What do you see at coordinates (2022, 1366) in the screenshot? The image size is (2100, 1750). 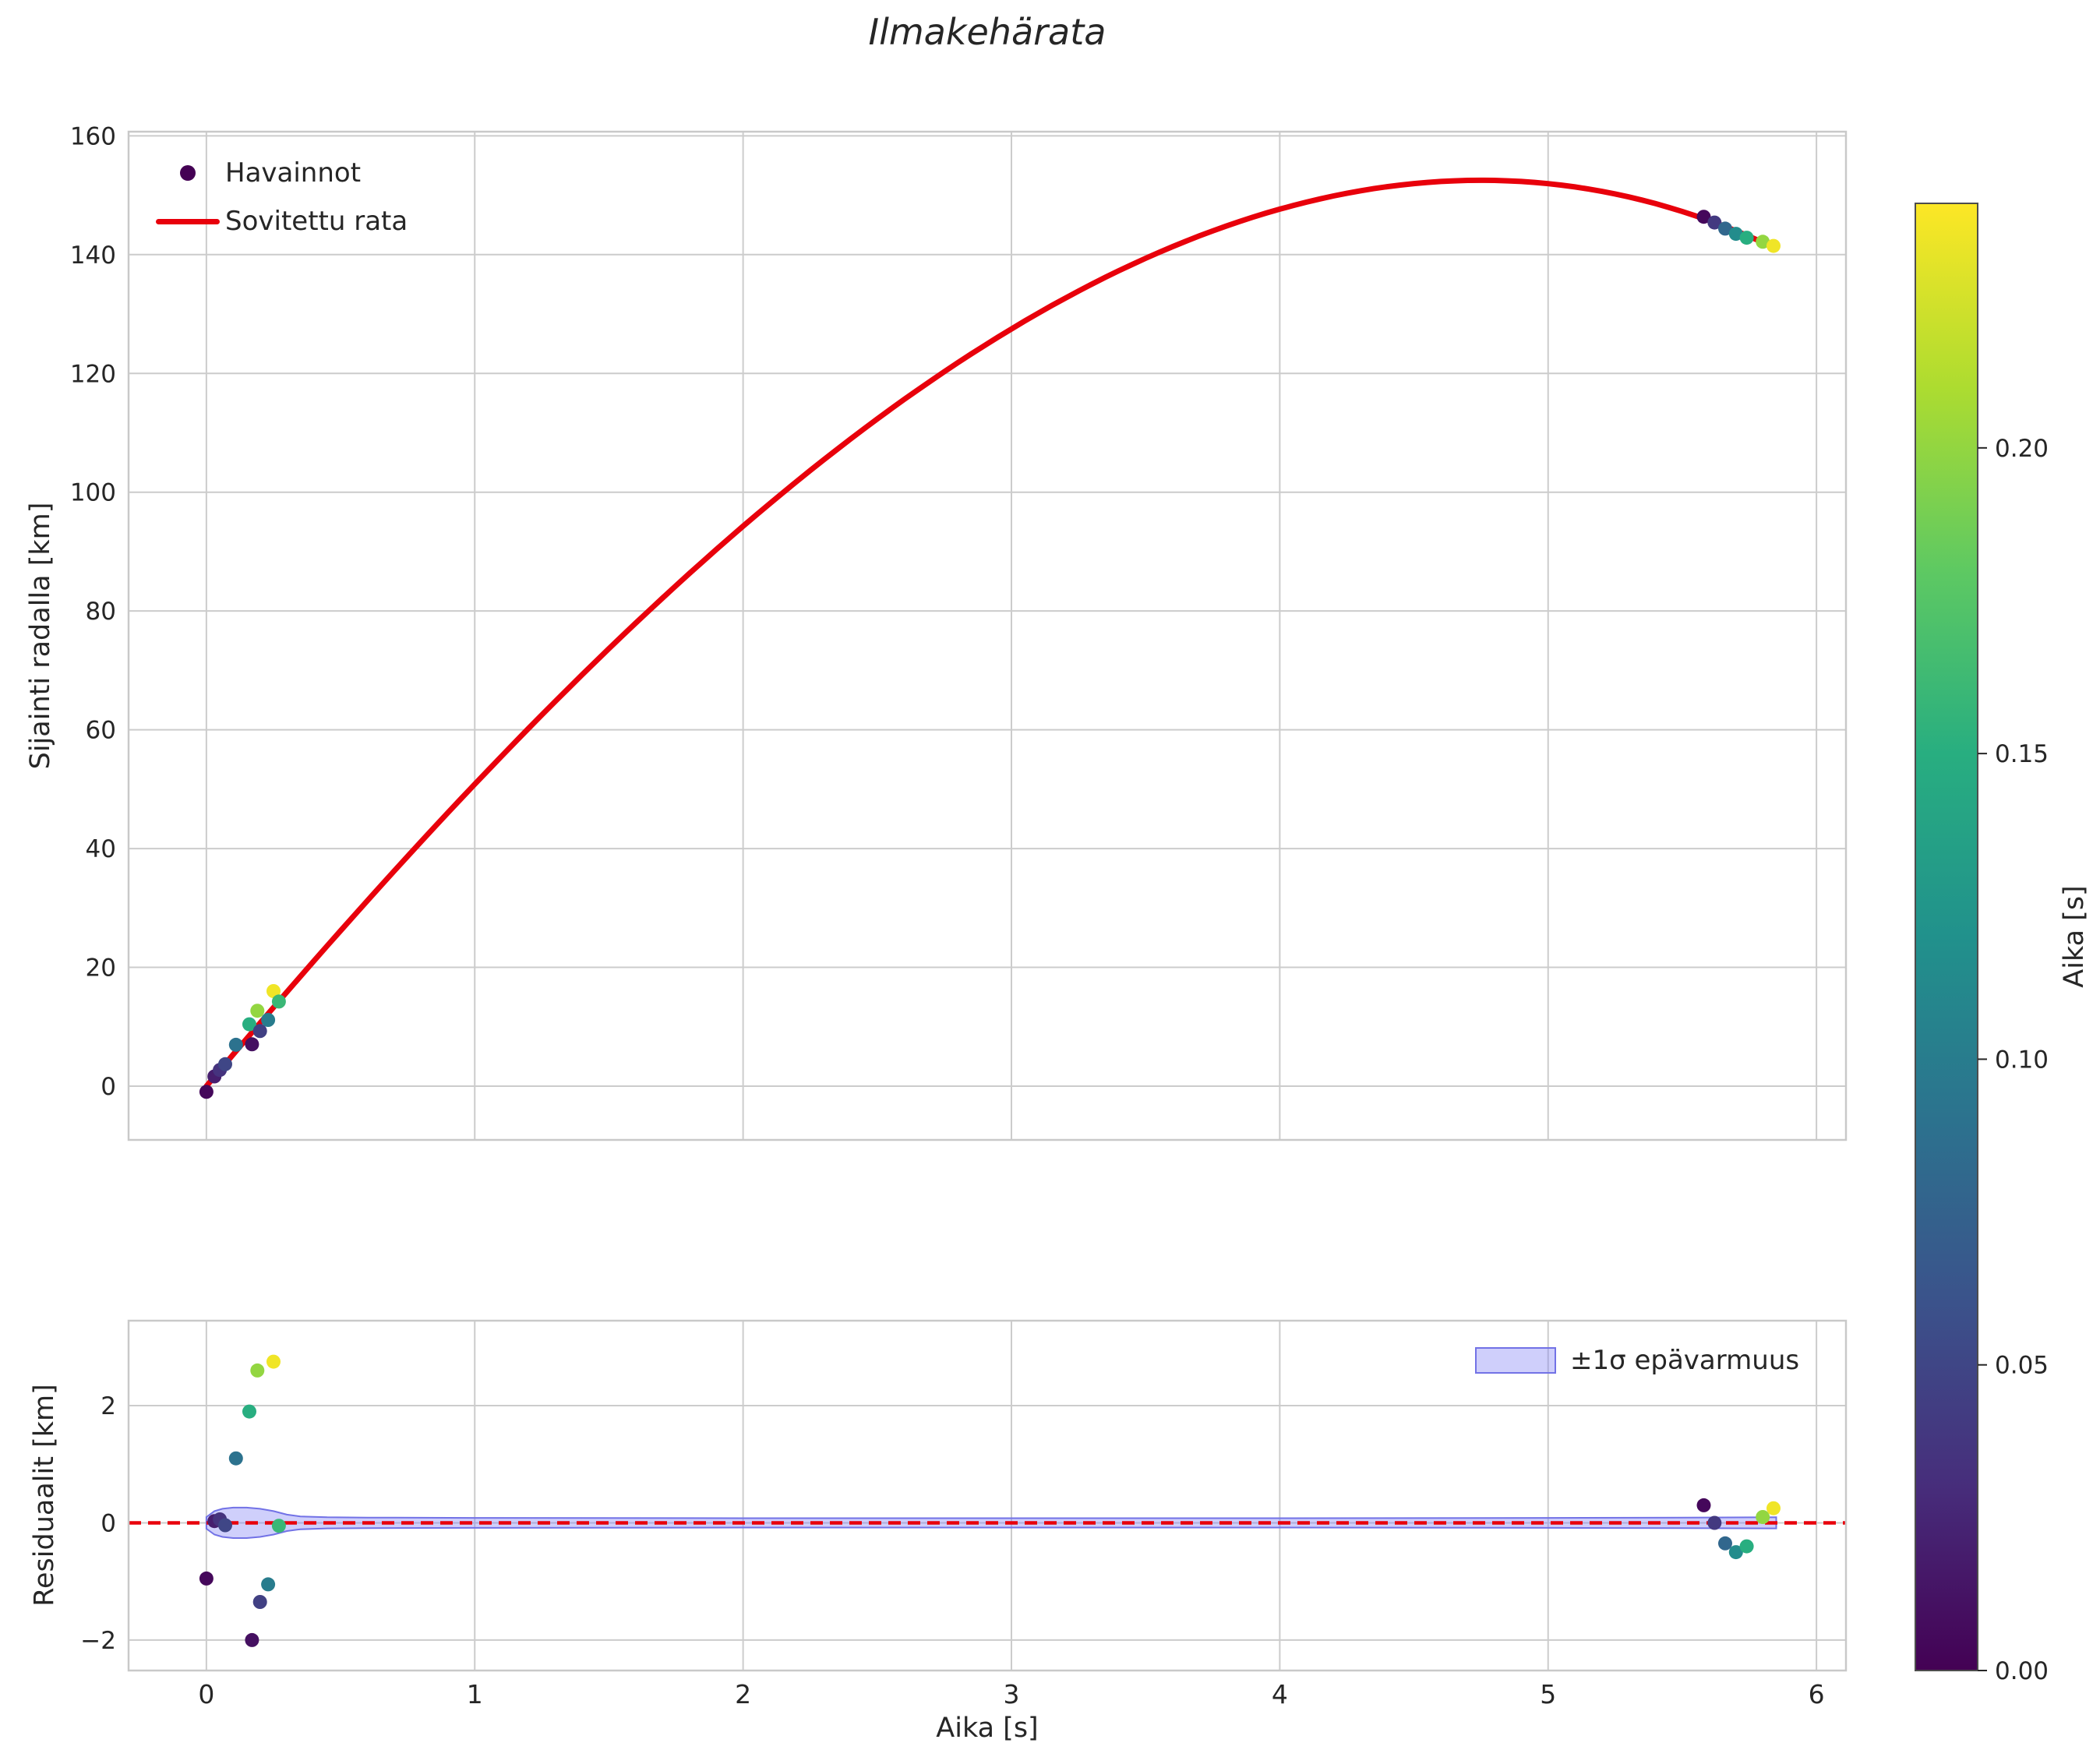 I see `colorbar-tick-label: 0.05` at bounding box center [2022, 1366].